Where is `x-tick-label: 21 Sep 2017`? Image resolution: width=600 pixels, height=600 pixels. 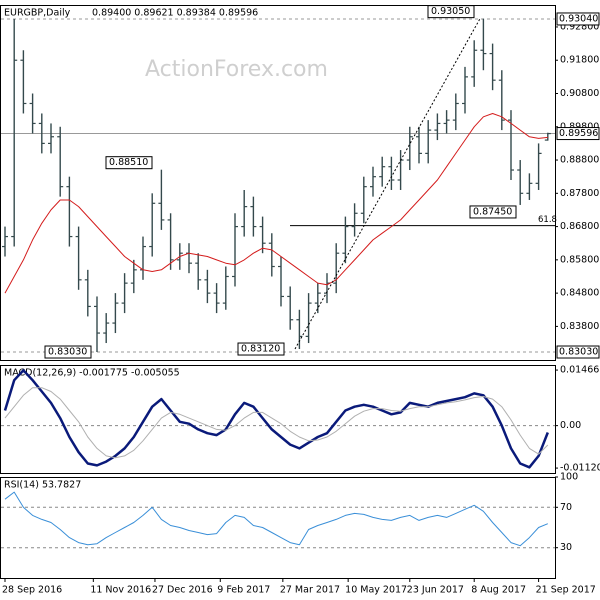 x-tick-label: 21 Sep 2017 is located at coordinates (566, 590).